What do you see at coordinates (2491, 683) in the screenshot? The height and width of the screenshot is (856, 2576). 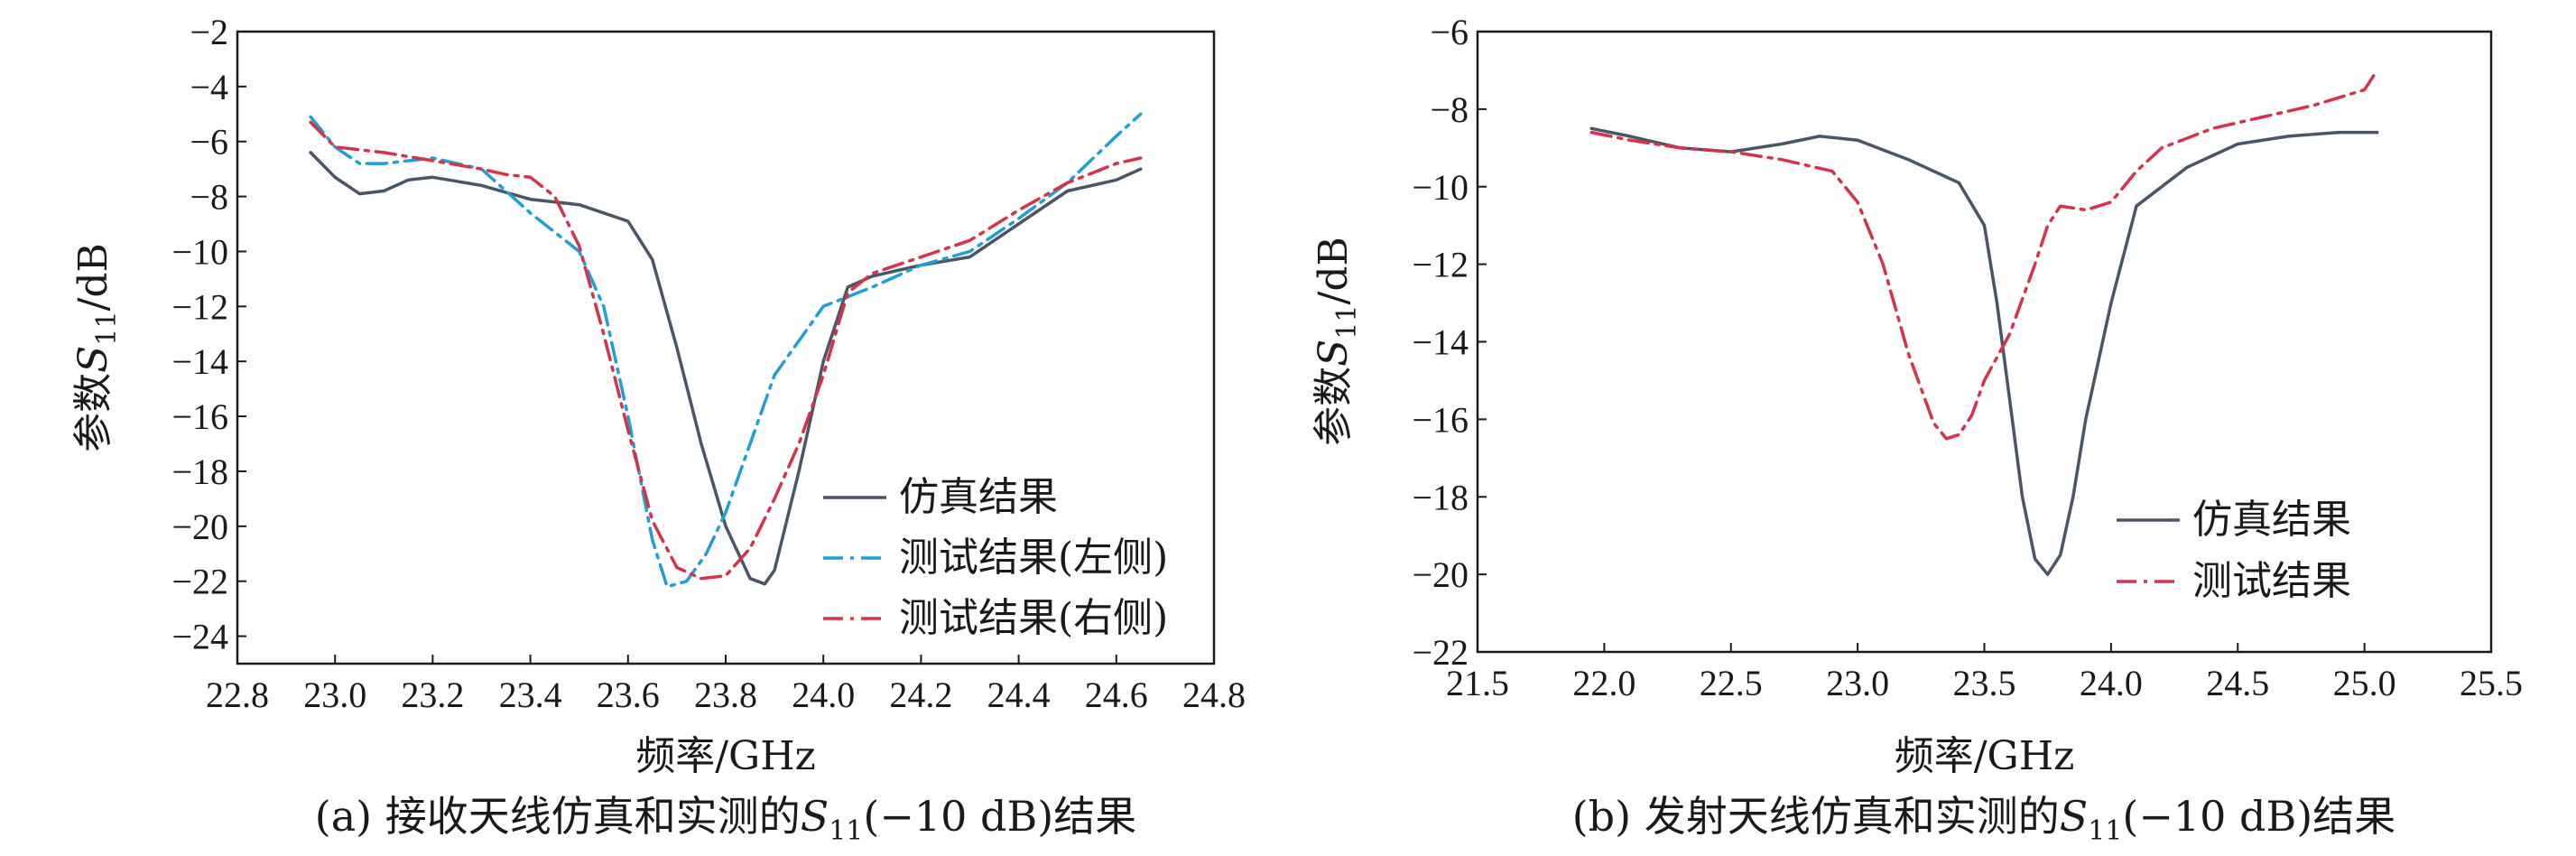 I see `x-tick-label: 25.5` at bounding box center [2491, 683].